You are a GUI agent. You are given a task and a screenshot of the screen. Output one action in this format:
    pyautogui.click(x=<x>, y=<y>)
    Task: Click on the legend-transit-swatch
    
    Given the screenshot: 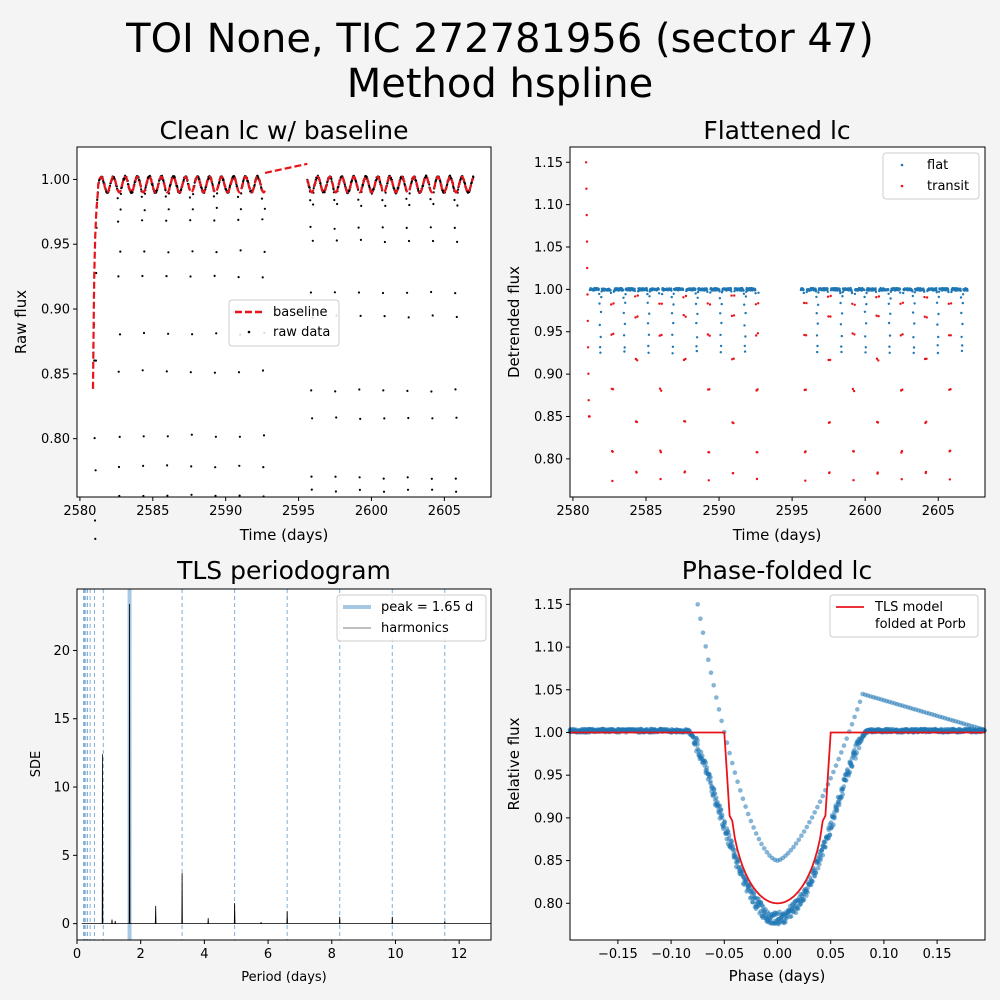 What is the action you would take?
    pyautogui.click(x=902, y=186)
    